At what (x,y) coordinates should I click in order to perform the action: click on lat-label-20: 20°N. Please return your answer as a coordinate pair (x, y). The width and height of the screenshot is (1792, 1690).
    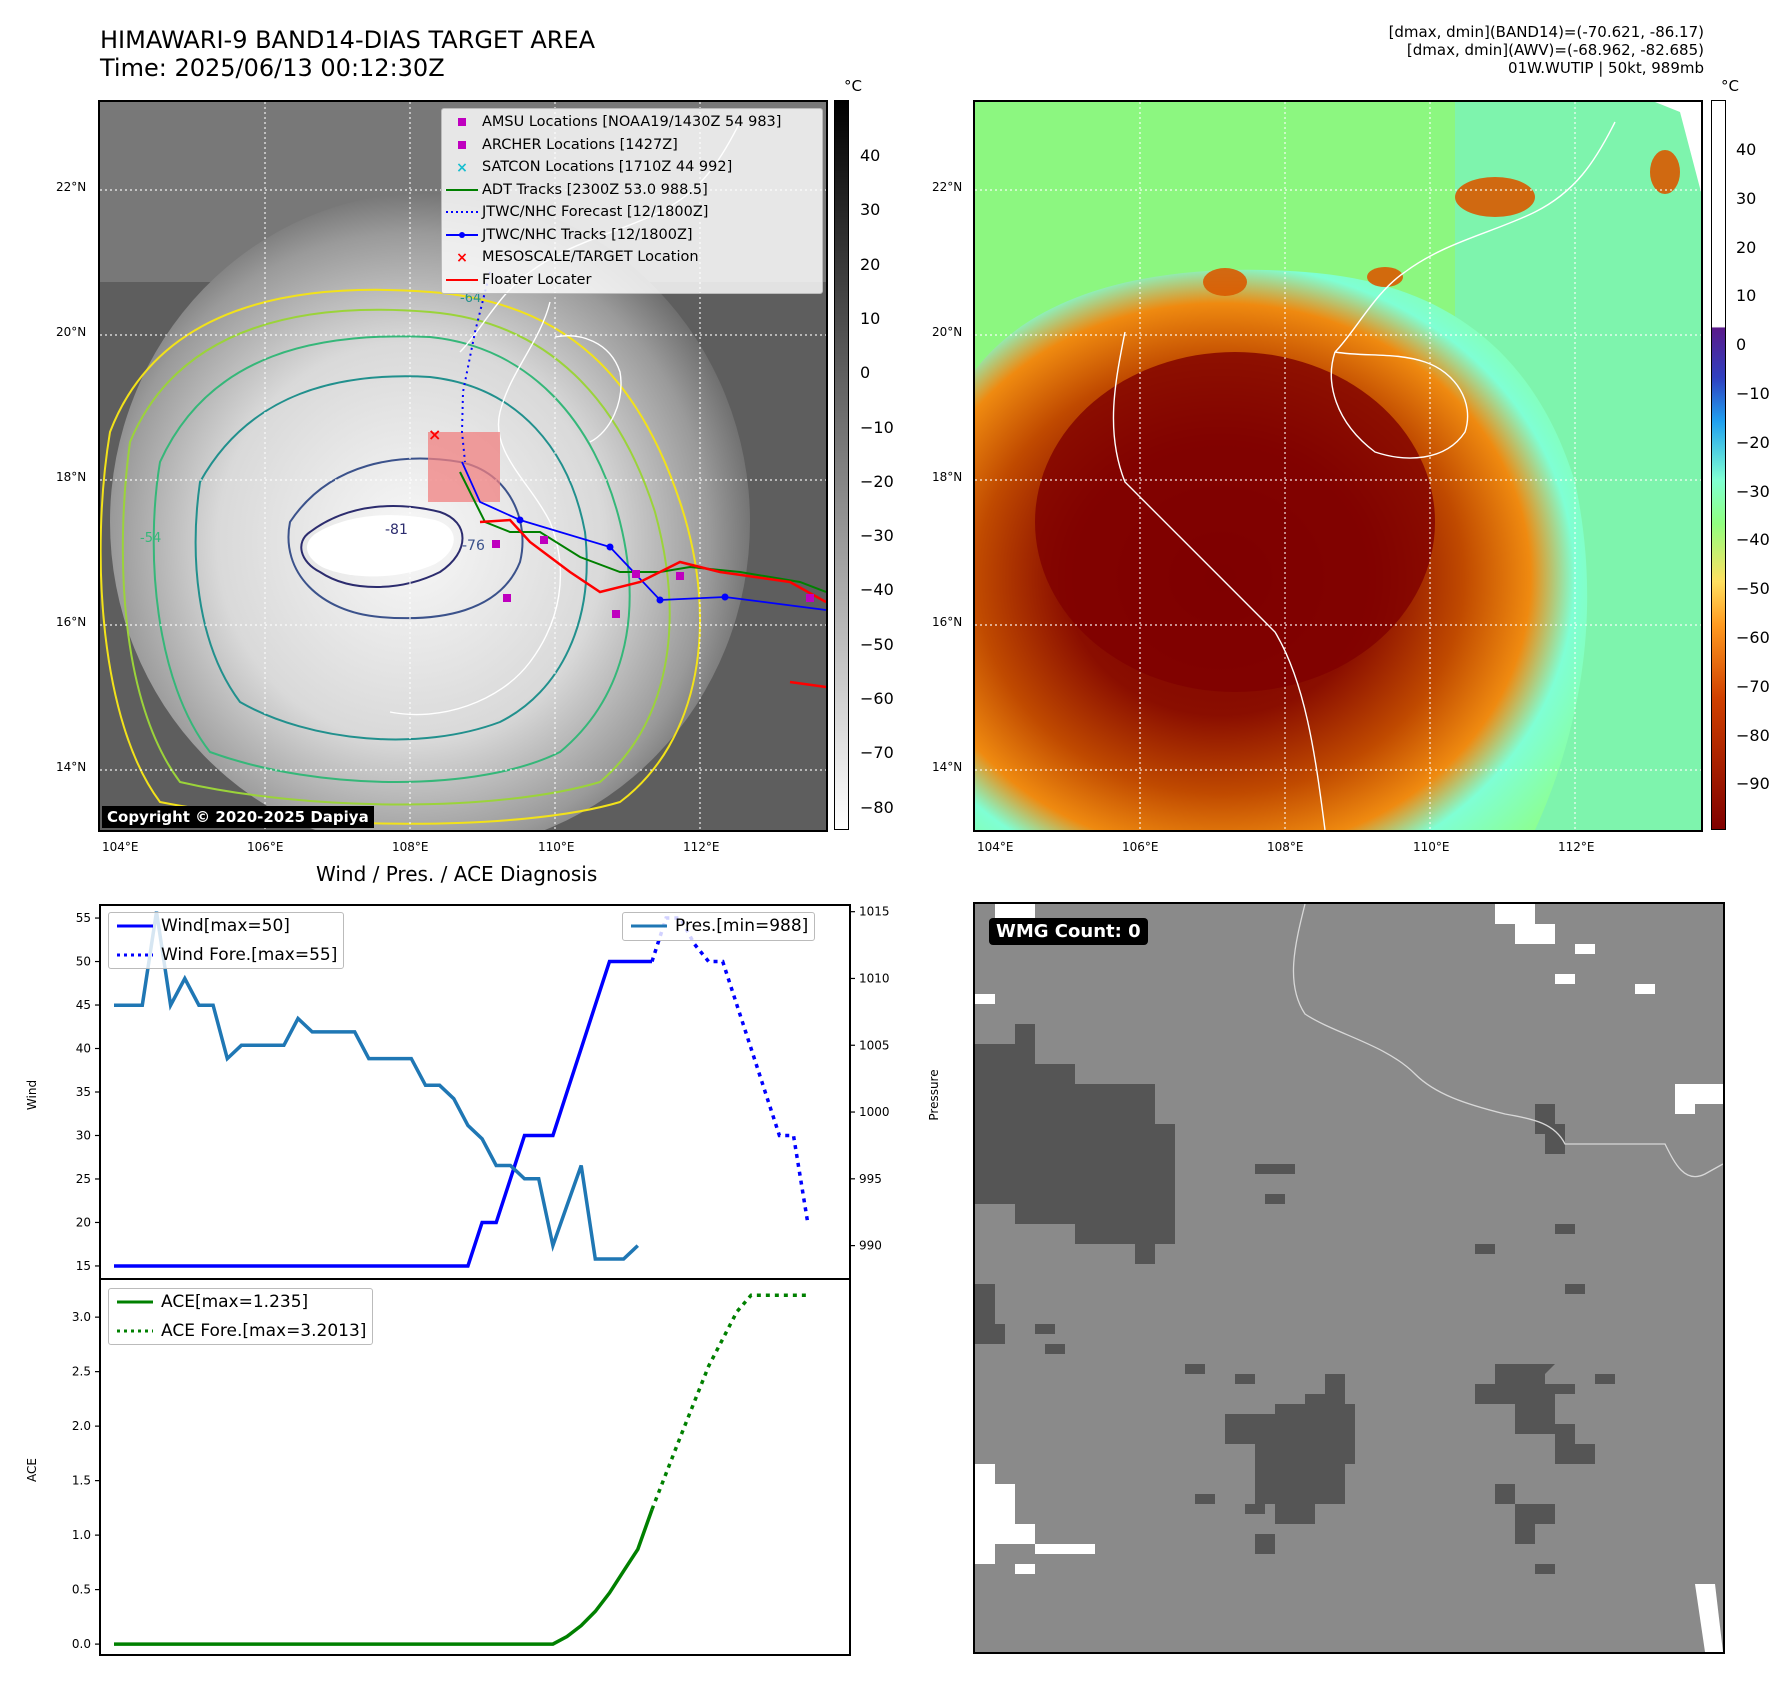
    Looking at the image, I should click on (71, 332).